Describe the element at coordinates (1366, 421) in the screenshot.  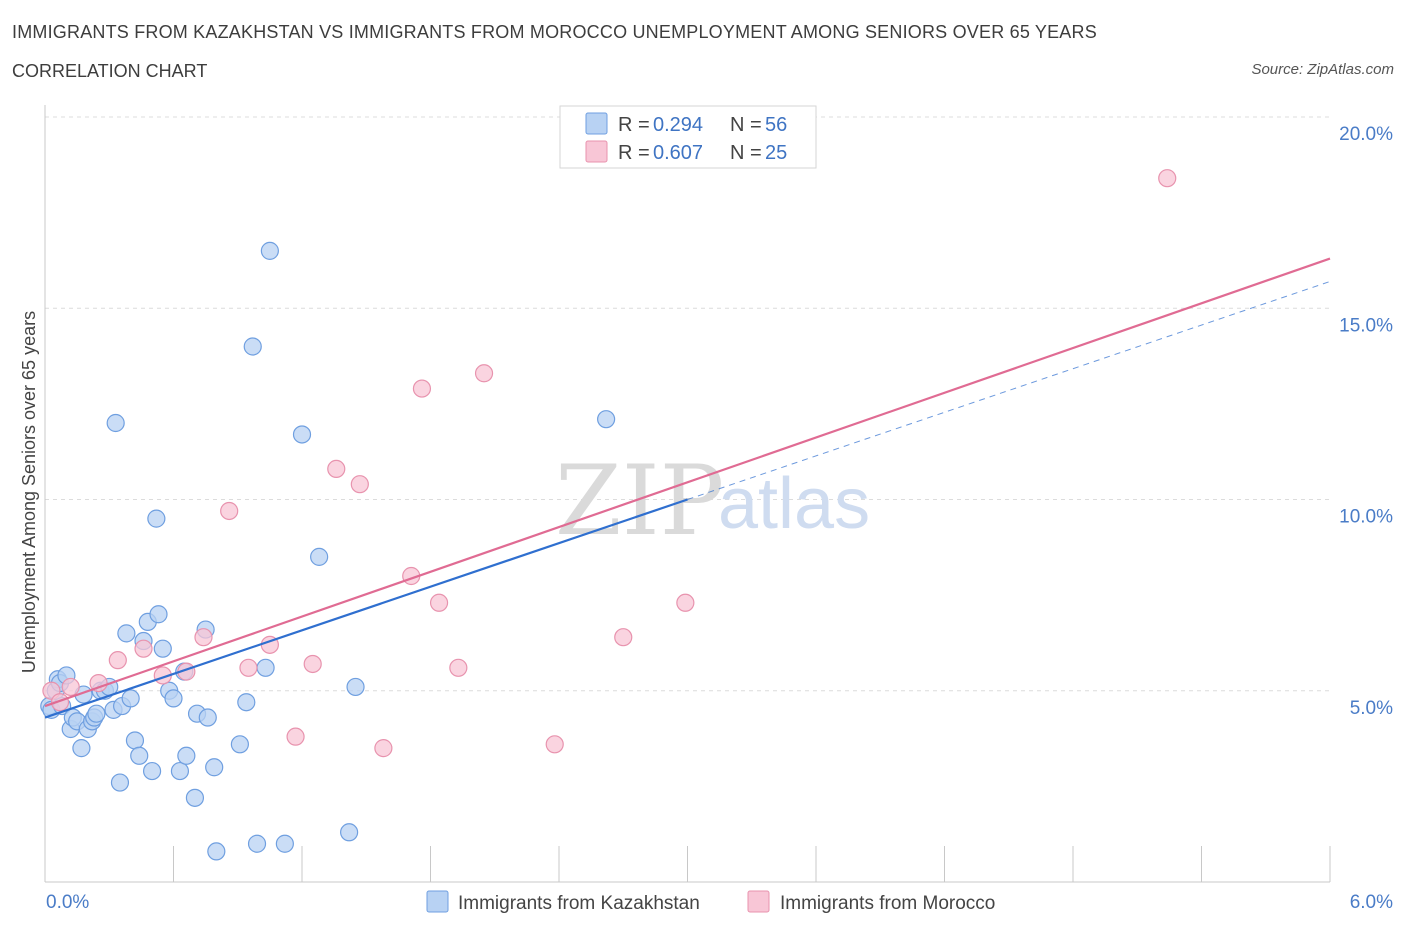
I see `y-tick-labels: 5.0% 10.0% 15.0% 20.0%` at that location.